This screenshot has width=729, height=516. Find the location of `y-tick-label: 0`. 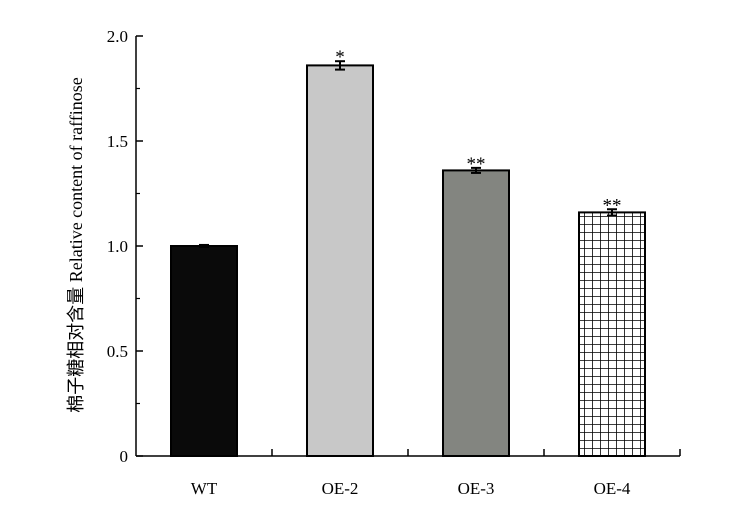

y-tick-label: 0 is located at coordinates (124, 456).